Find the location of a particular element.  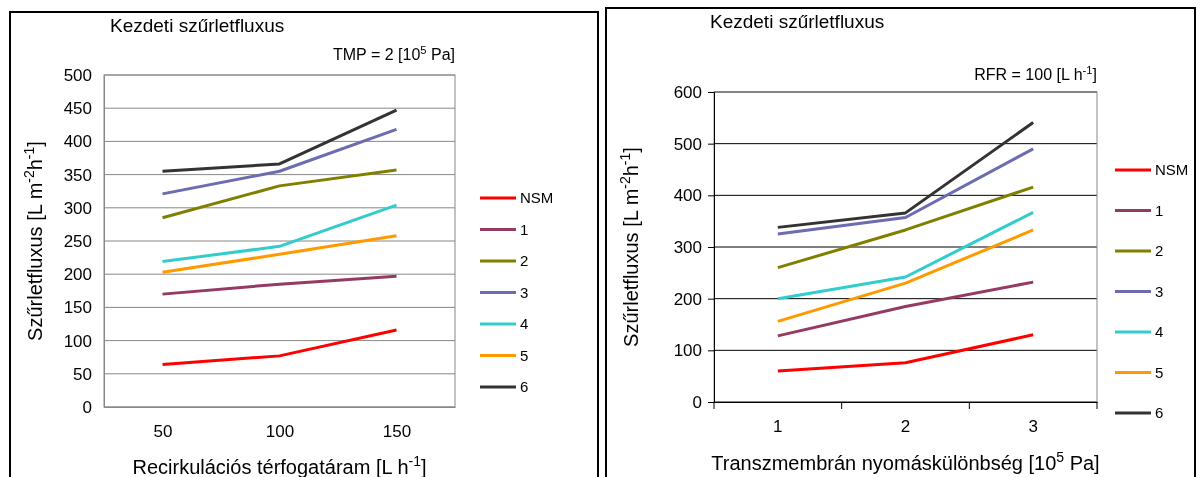

x-tick-label: 150 is located at coordinates (397, 432).